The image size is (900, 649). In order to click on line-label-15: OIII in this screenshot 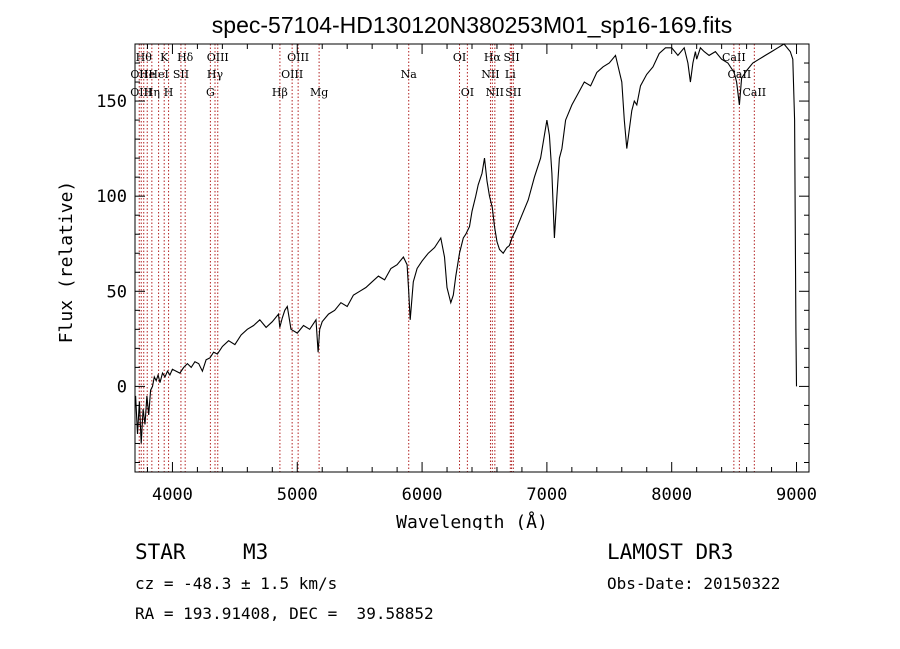, I will do `click(298, 57)`.